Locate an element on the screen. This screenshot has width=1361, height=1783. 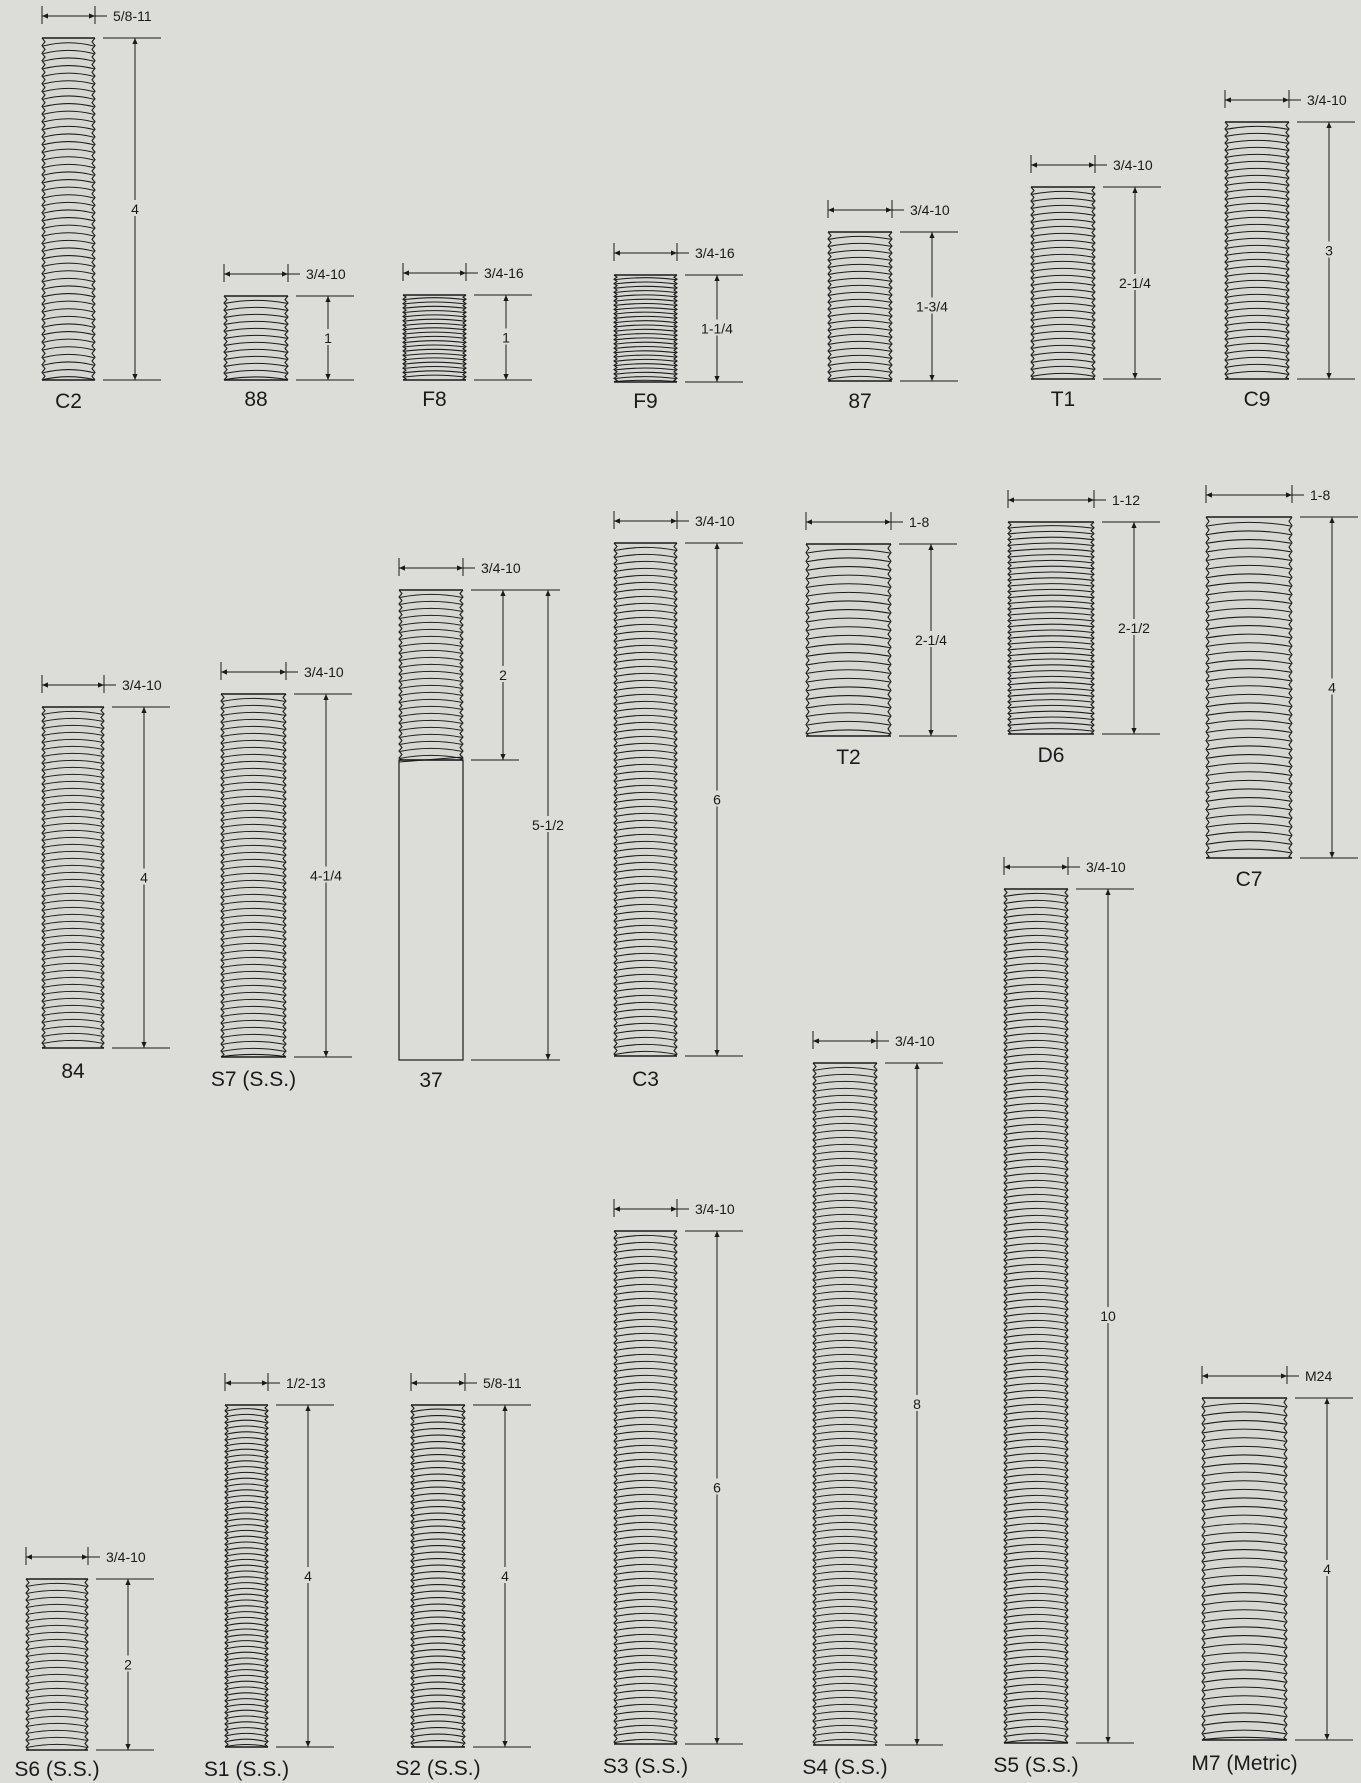
part-label: S6 (S.S.) is located at coordinates (56, 1769).